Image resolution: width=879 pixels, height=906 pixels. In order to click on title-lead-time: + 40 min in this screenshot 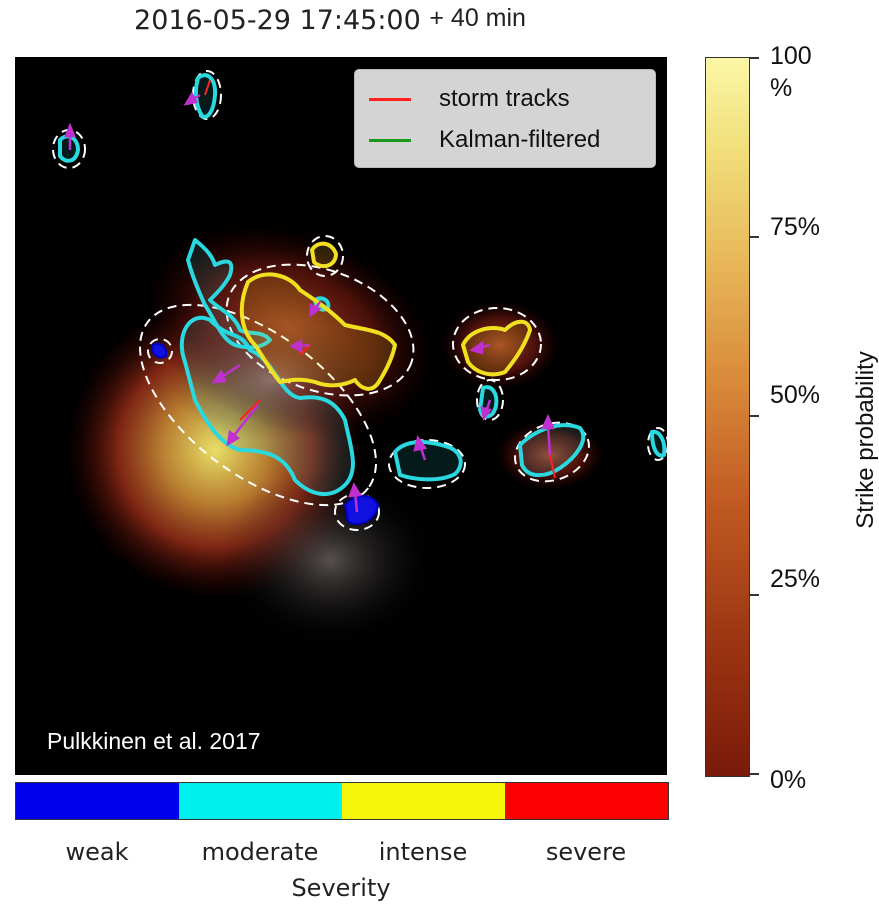, I will do `click(477, 18)`.